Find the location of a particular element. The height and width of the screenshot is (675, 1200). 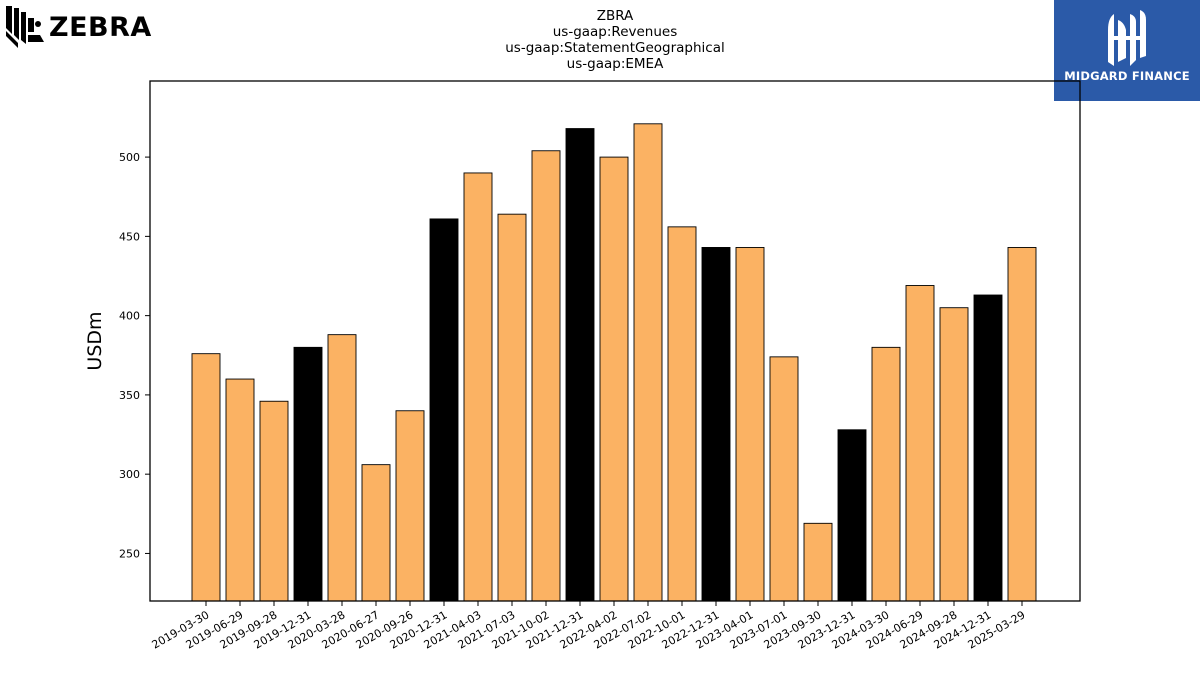

midgard-finance-logo: MIDGARD FINANCE is located at coordinates (1127, 50).